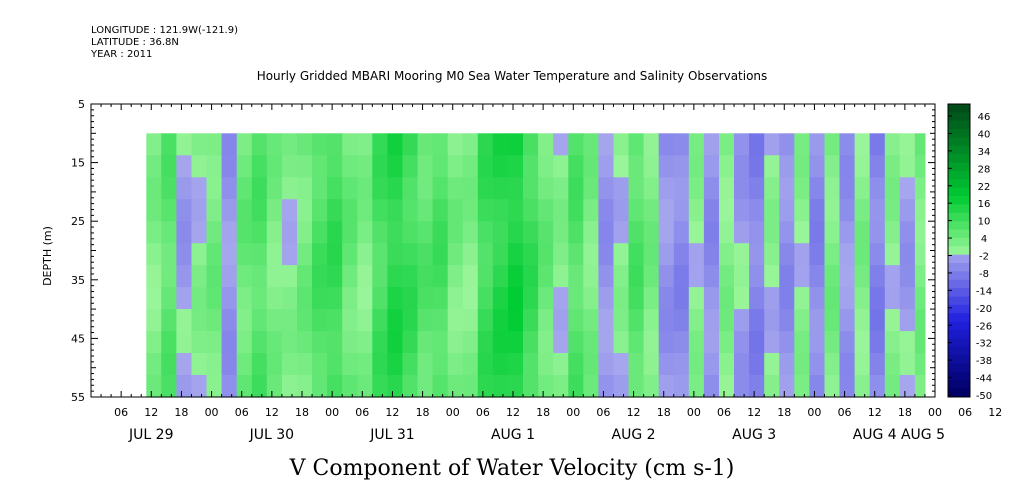 The width and height of the screenshot is (1009, 504). What do you see at coordinates (984, 187) in the screenshot?
I see `colorbar-label: 22` at bounding box center [984, 187].